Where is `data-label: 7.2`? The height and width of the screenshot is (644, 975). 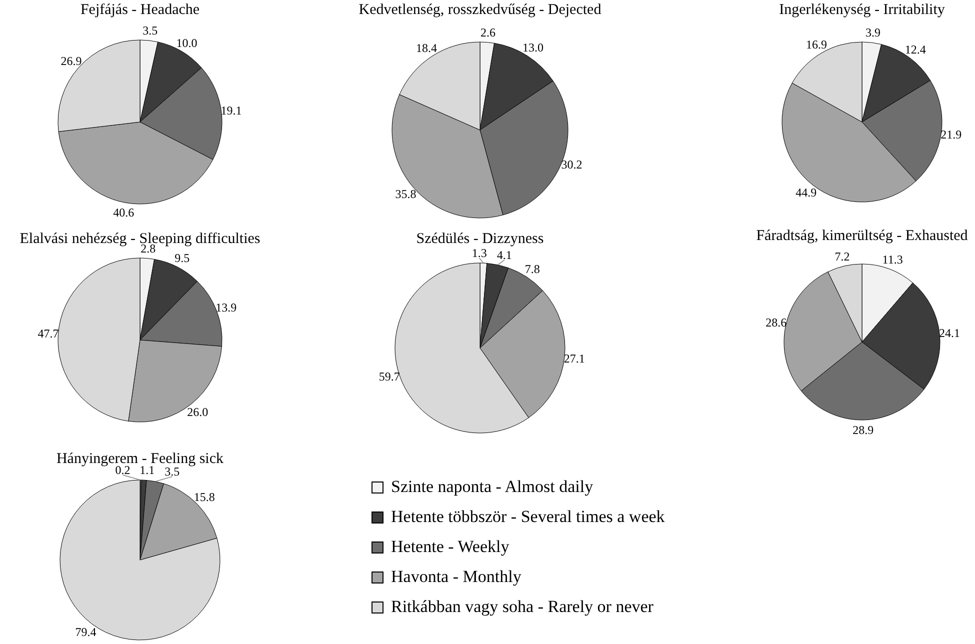 data-label: 7.2 is located at coordinates (842, 256).